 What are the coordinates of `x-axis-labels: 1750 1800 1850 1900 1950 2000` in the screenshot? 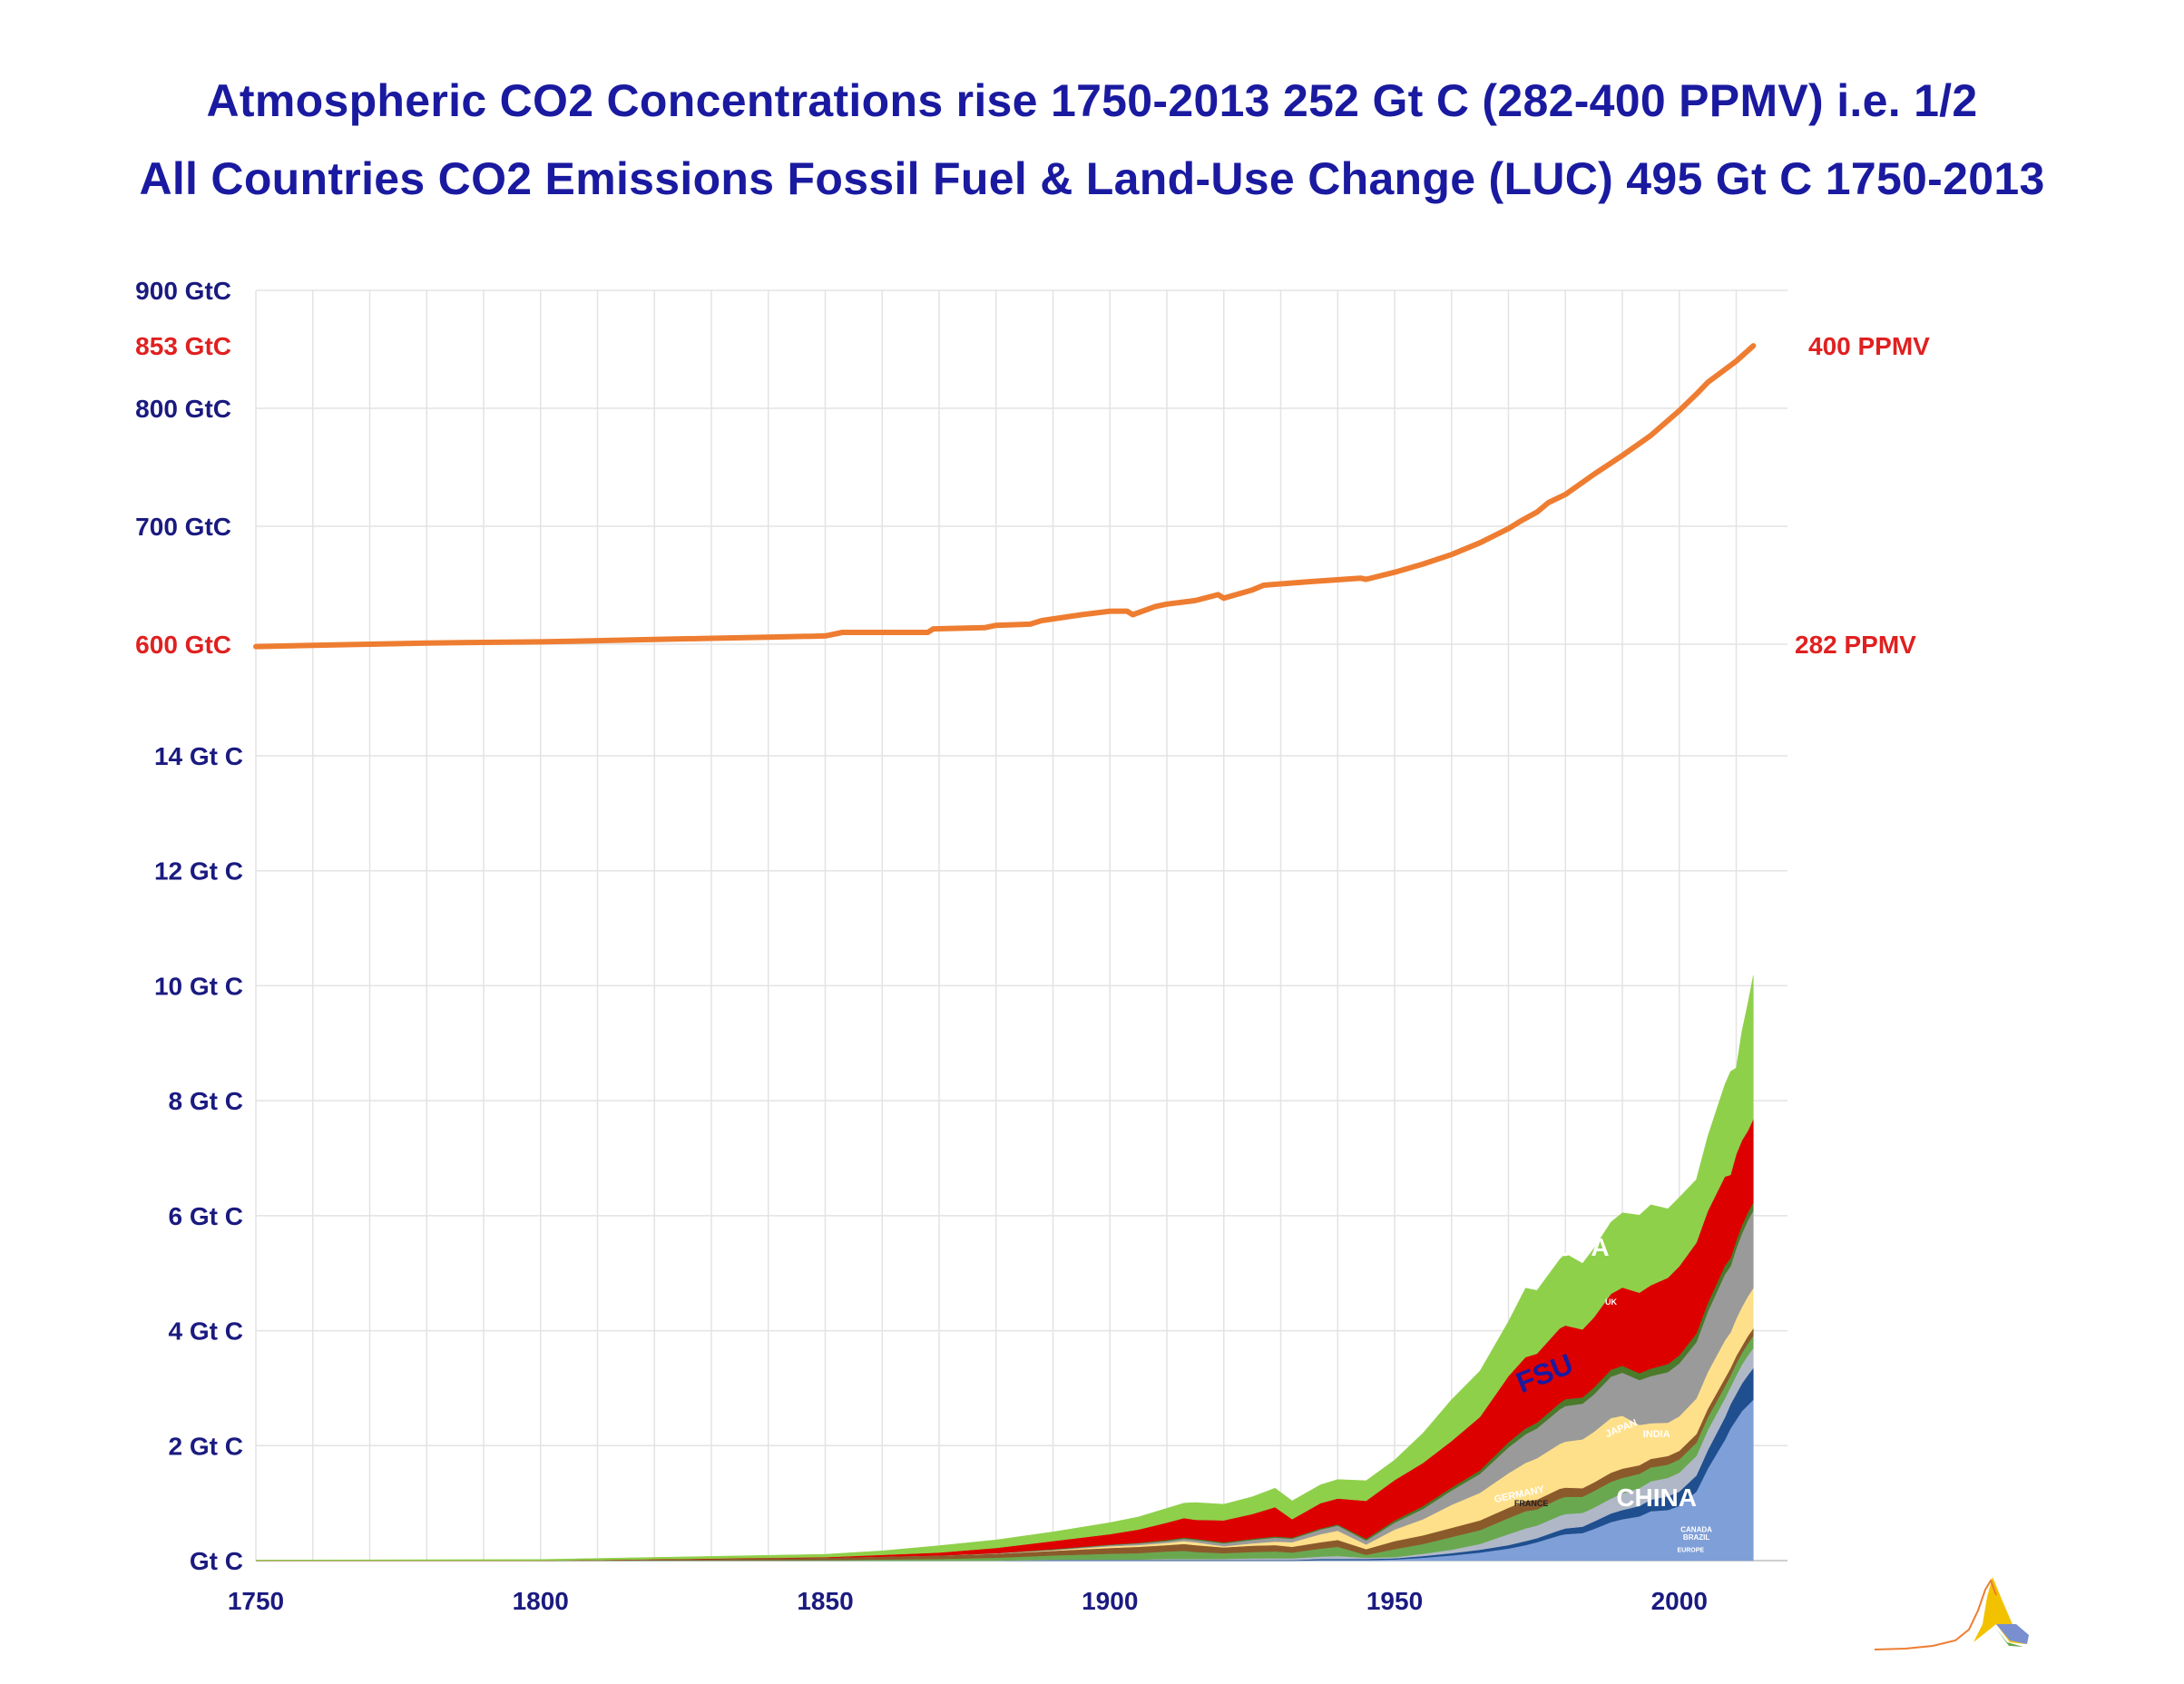 It's located at (968, 1601).